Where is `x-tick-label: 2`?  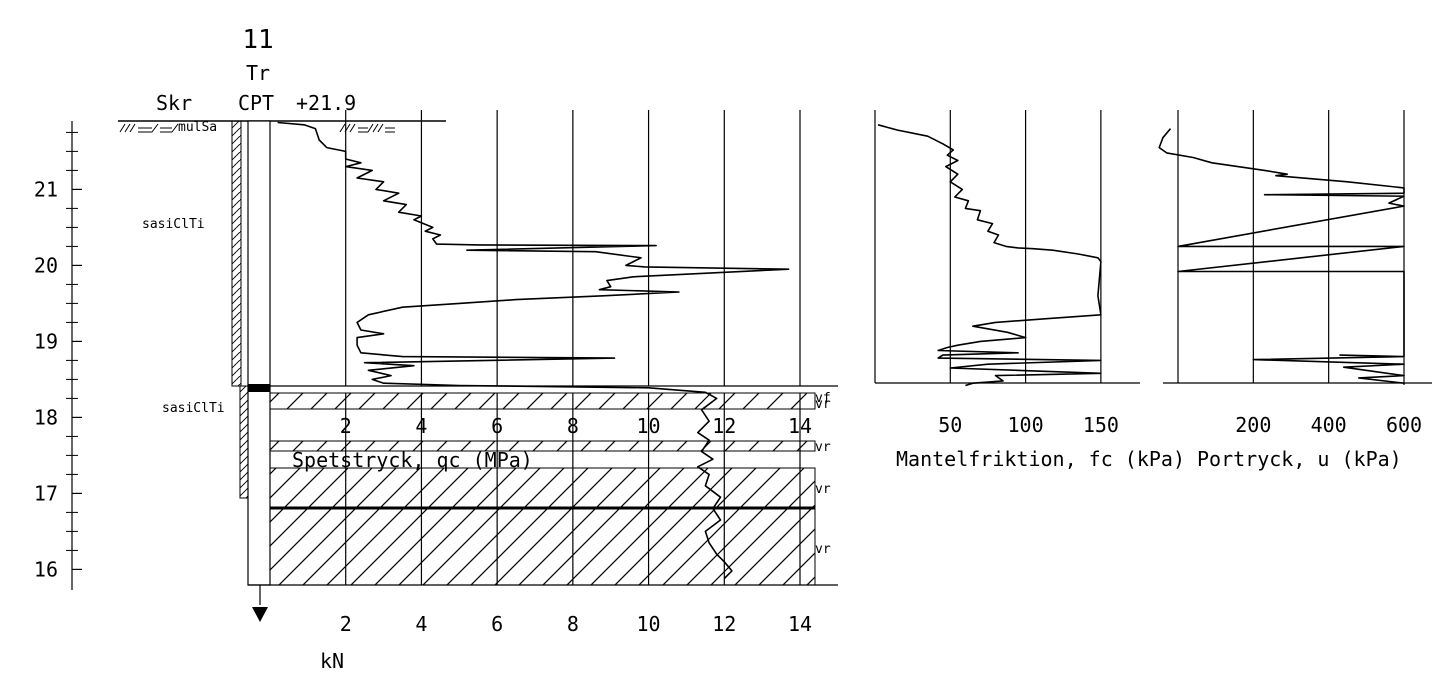 x-tick-label: 2 is located at coordinates (346, 426).